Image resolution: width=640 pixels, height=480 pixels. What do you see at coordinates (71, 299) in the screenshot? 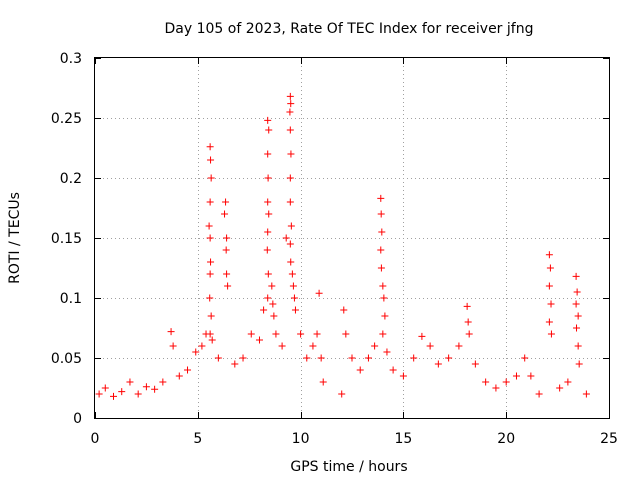
I see `y-tick-label: 0.1` at bounding box center [71, 299].